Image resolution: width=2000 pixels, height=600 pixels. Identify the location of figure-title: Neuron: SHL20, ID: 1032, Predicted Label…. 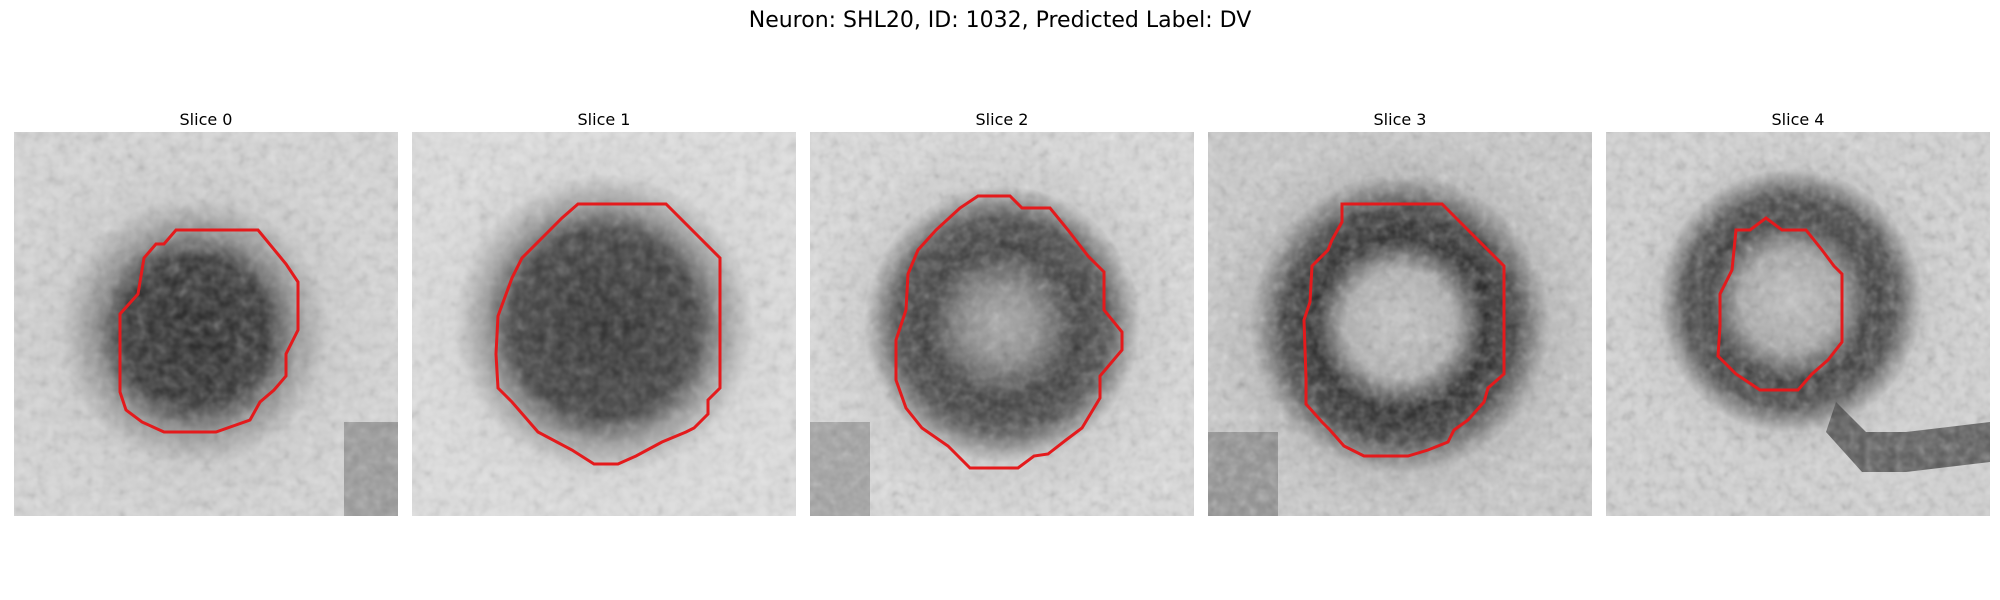
(1000, 20).